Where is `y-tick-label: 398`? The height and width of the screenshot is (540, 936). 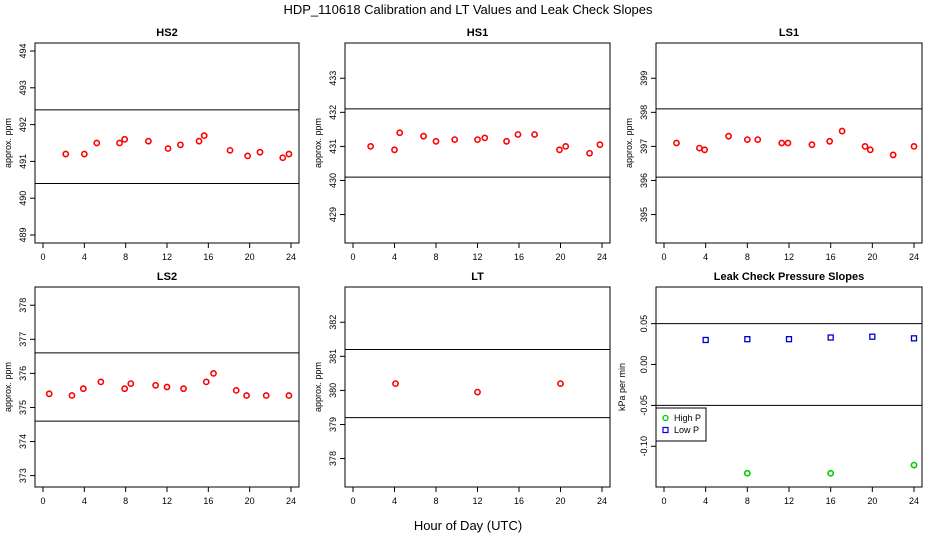
y-tick-label: 398 is located at coordinates (644, 112).